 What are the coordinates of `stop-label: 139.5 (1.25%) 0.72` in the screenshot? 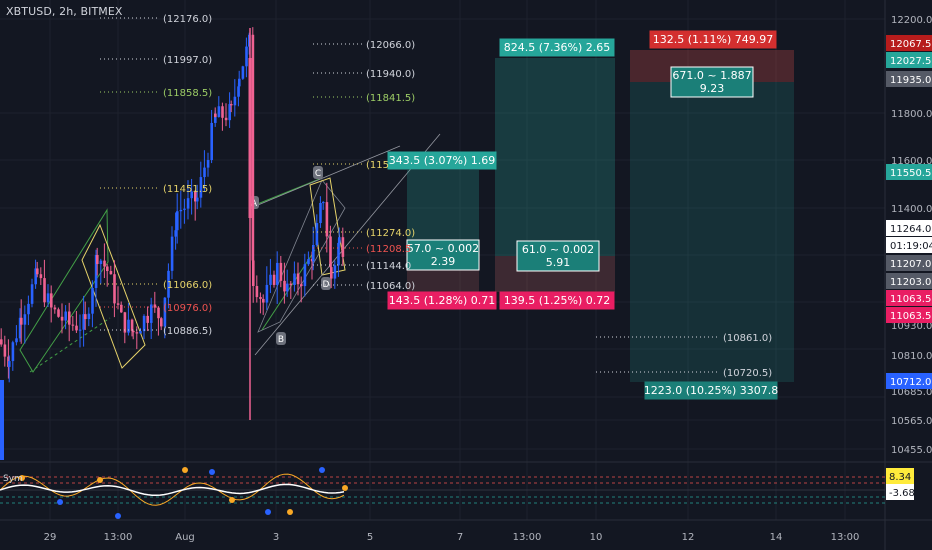 It's located at (557, 300).